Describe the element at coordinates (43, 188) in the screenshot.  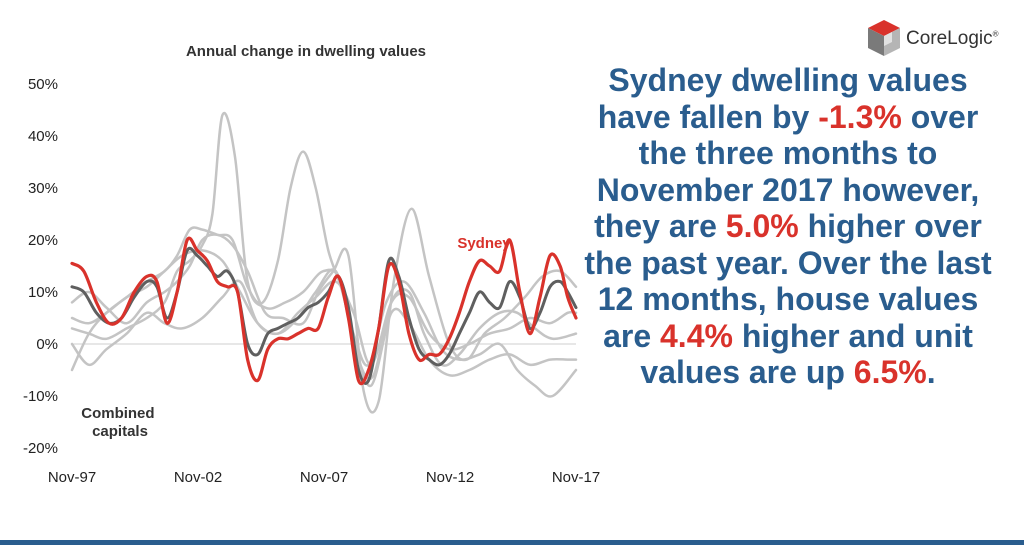
I see `y-tick-label: 30%` at that location.